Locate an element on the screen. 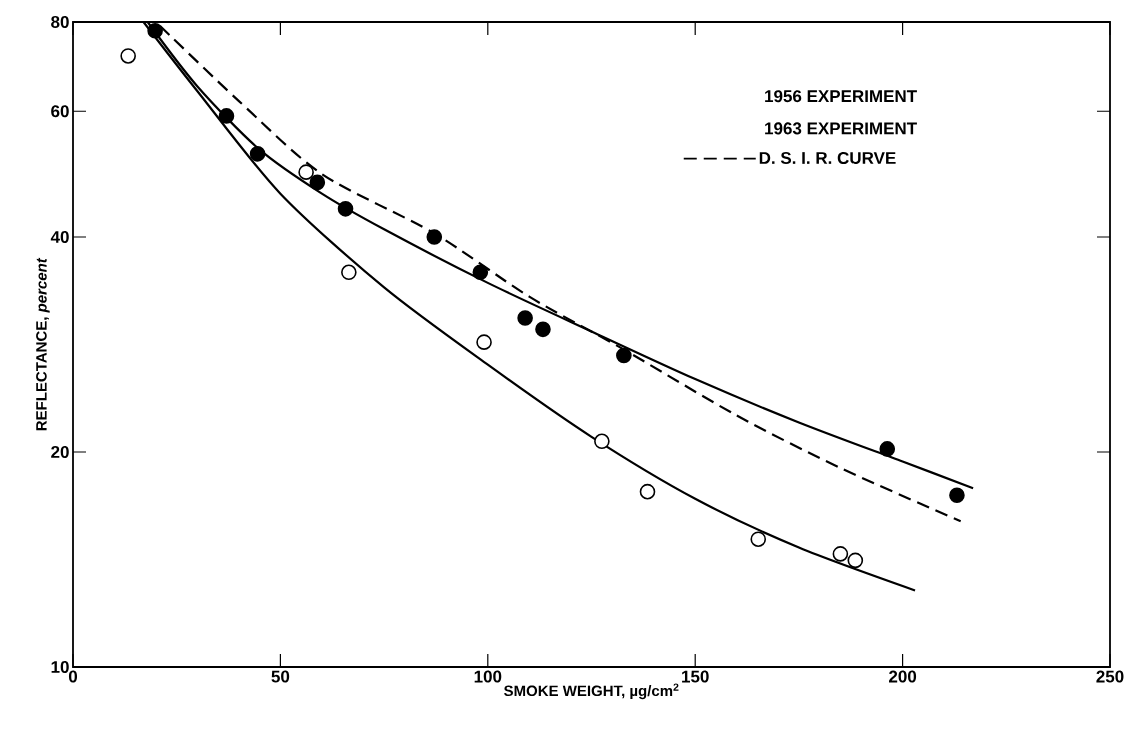 This screenshot has width=1140, height=739. y-tick-label: 40 is located at coordinates (59, 237).